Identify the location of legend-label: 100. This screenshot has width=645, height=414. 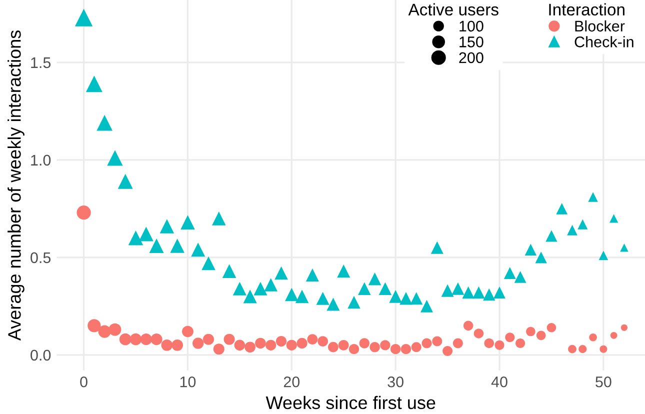
(472, 26).